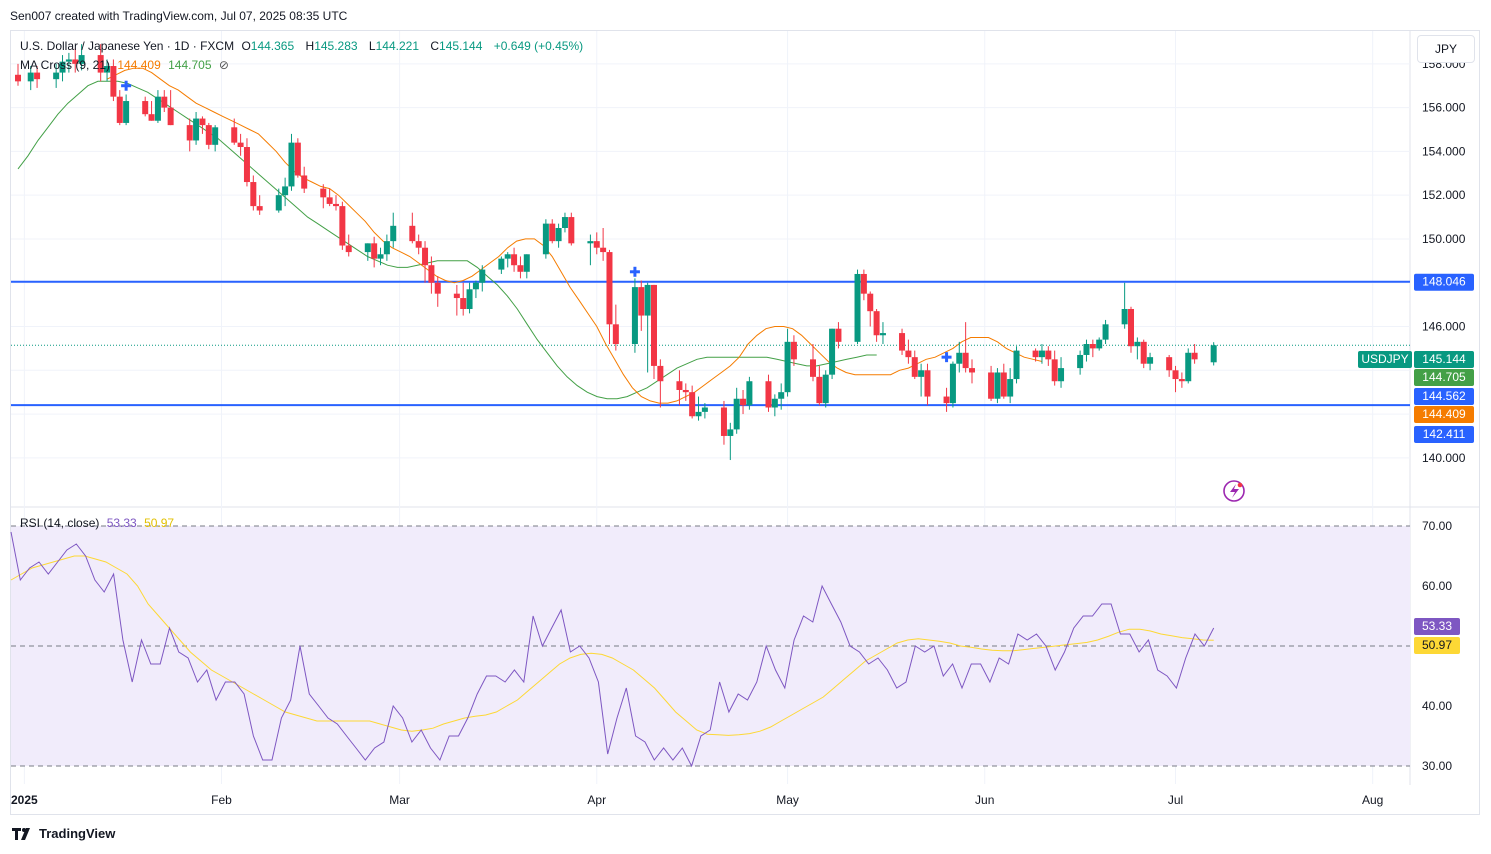 This screenshot has height=854, width=1491. Describe the element at coordinates (63, 833) in the screenshot. I see `tradingview-logo: TradingView` at that location.